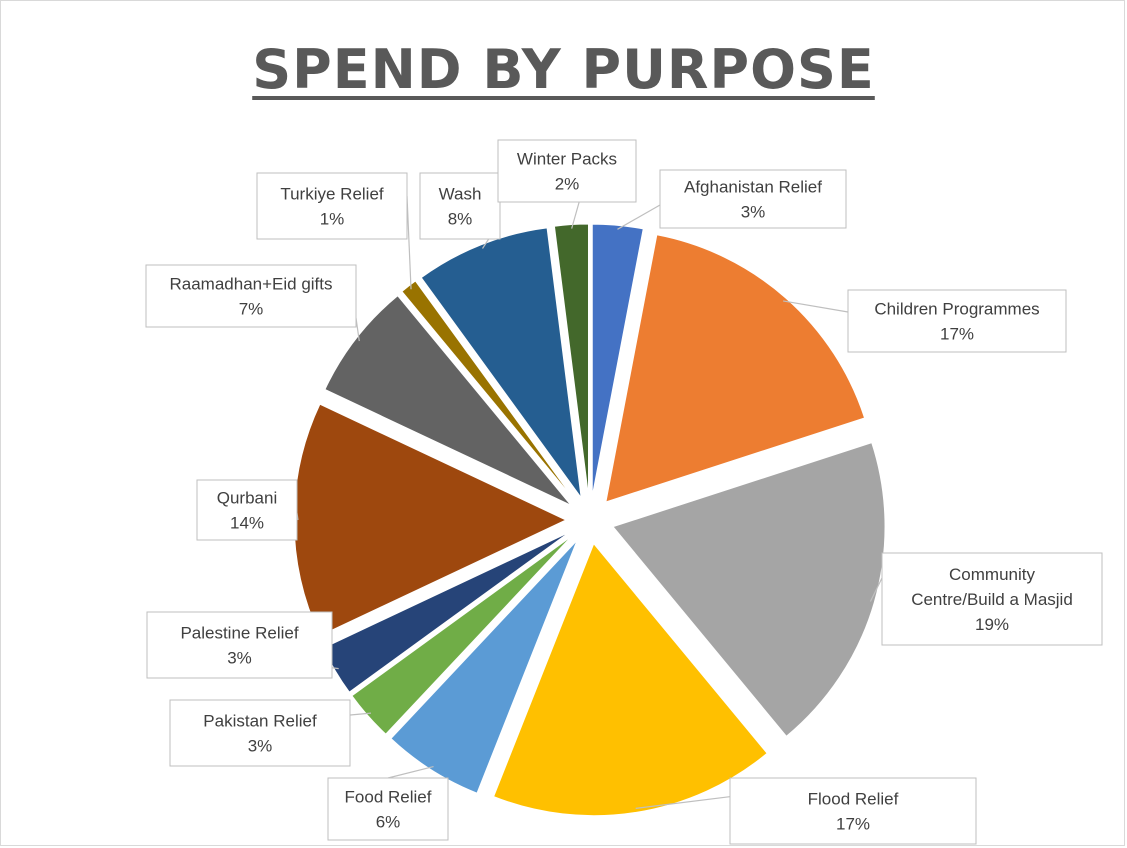 This screenshot has height=848, width=1127. Describe the element at coordinates (388, 797) in the screenshot. I see `data-label-name: Food Relief` at that location.